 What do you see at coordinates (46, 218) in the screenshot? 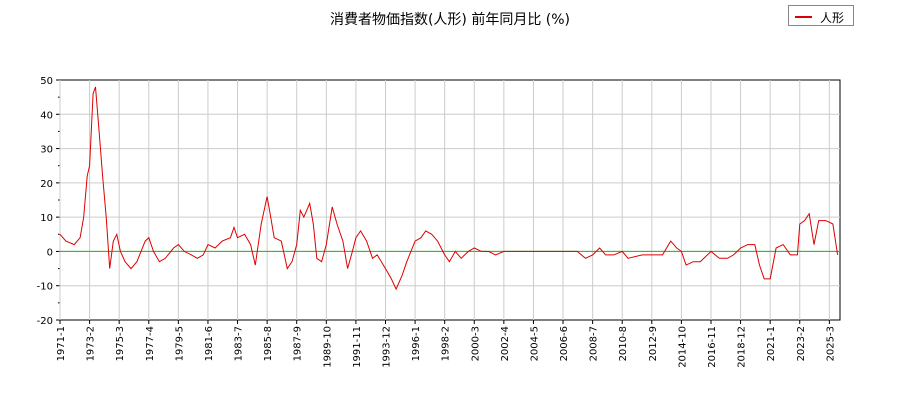
I see `y-tick-label: 10` at bounding box center [46, 218].